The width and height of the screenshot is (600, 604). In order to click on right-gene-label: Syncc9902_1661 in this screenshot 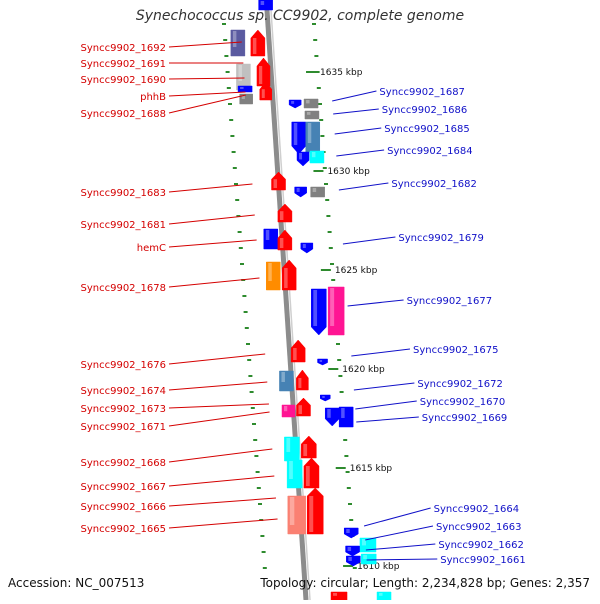, I will do `click(483, 560)`.